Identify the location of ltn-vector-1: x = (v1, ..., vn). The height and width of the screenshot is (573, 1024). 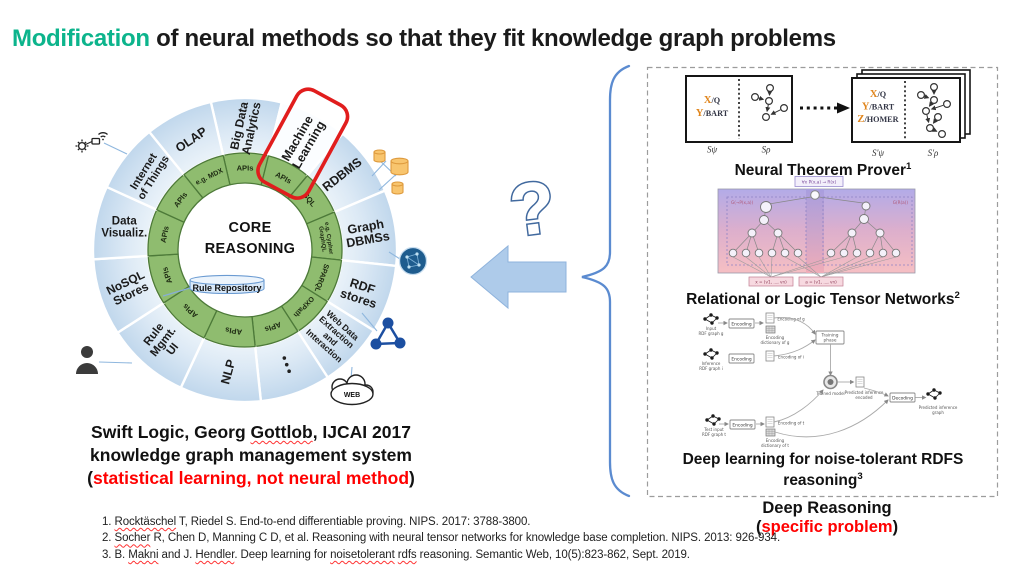
(771, 282).